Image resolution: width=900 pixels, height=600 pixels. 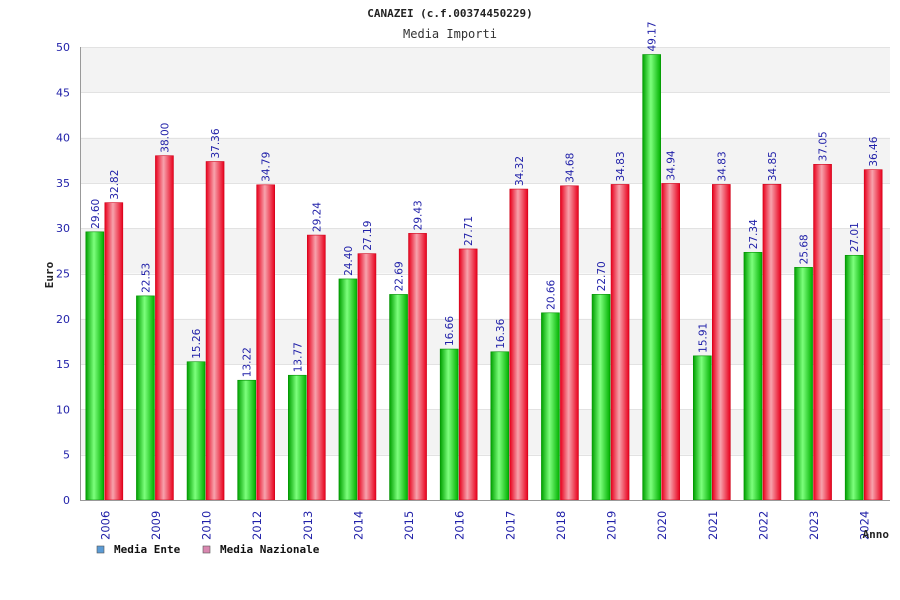 What do you see at coordinates (501, 333) in the screenshot?
I see `bar-value-label: 16.36` at bounding box center [501, 333].